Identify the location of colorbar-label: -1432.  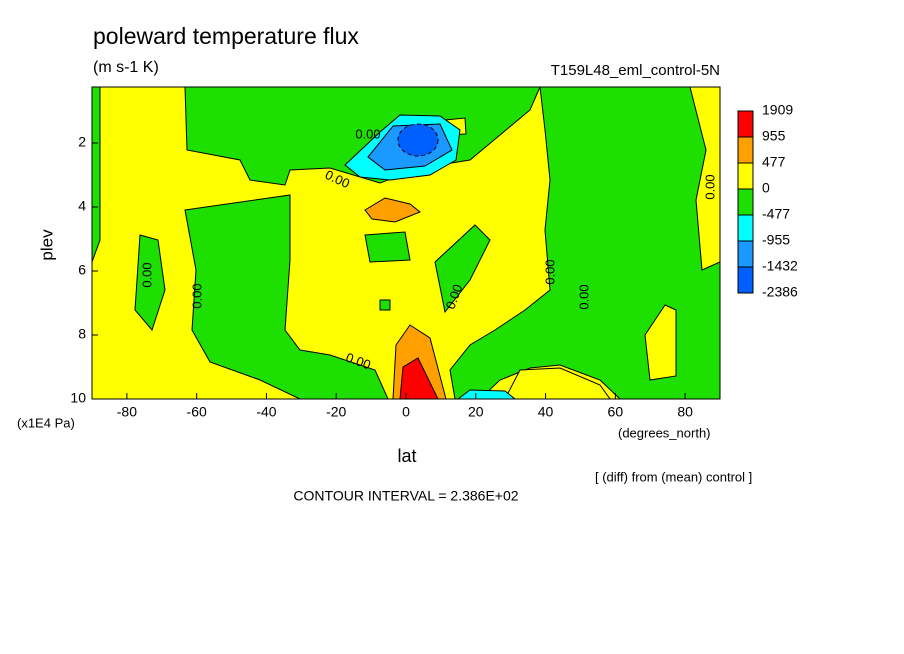
(780, 266).